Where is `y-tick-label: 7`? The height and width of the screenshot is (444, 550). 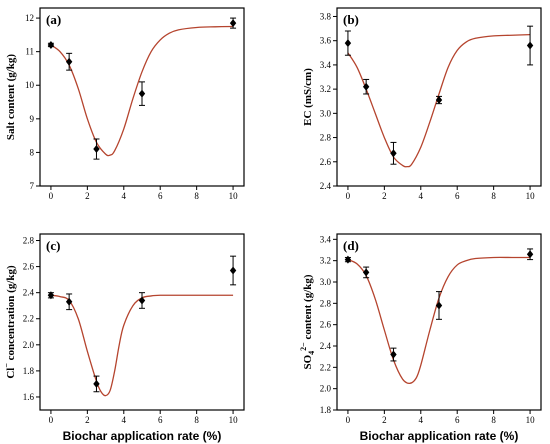 y-tick-label: 7 is located at coordinates (32, 186).